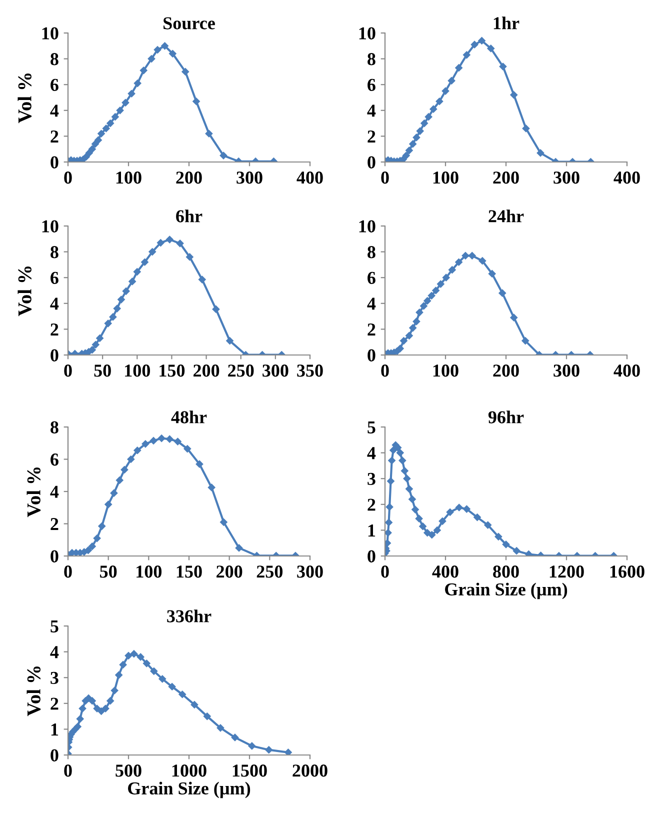 This screenshot has height=818, width=651. What do you see at coordinates (445, 370) in the screenshot?
I see `x-tick-label: 100` at bounding box center [445, 370].